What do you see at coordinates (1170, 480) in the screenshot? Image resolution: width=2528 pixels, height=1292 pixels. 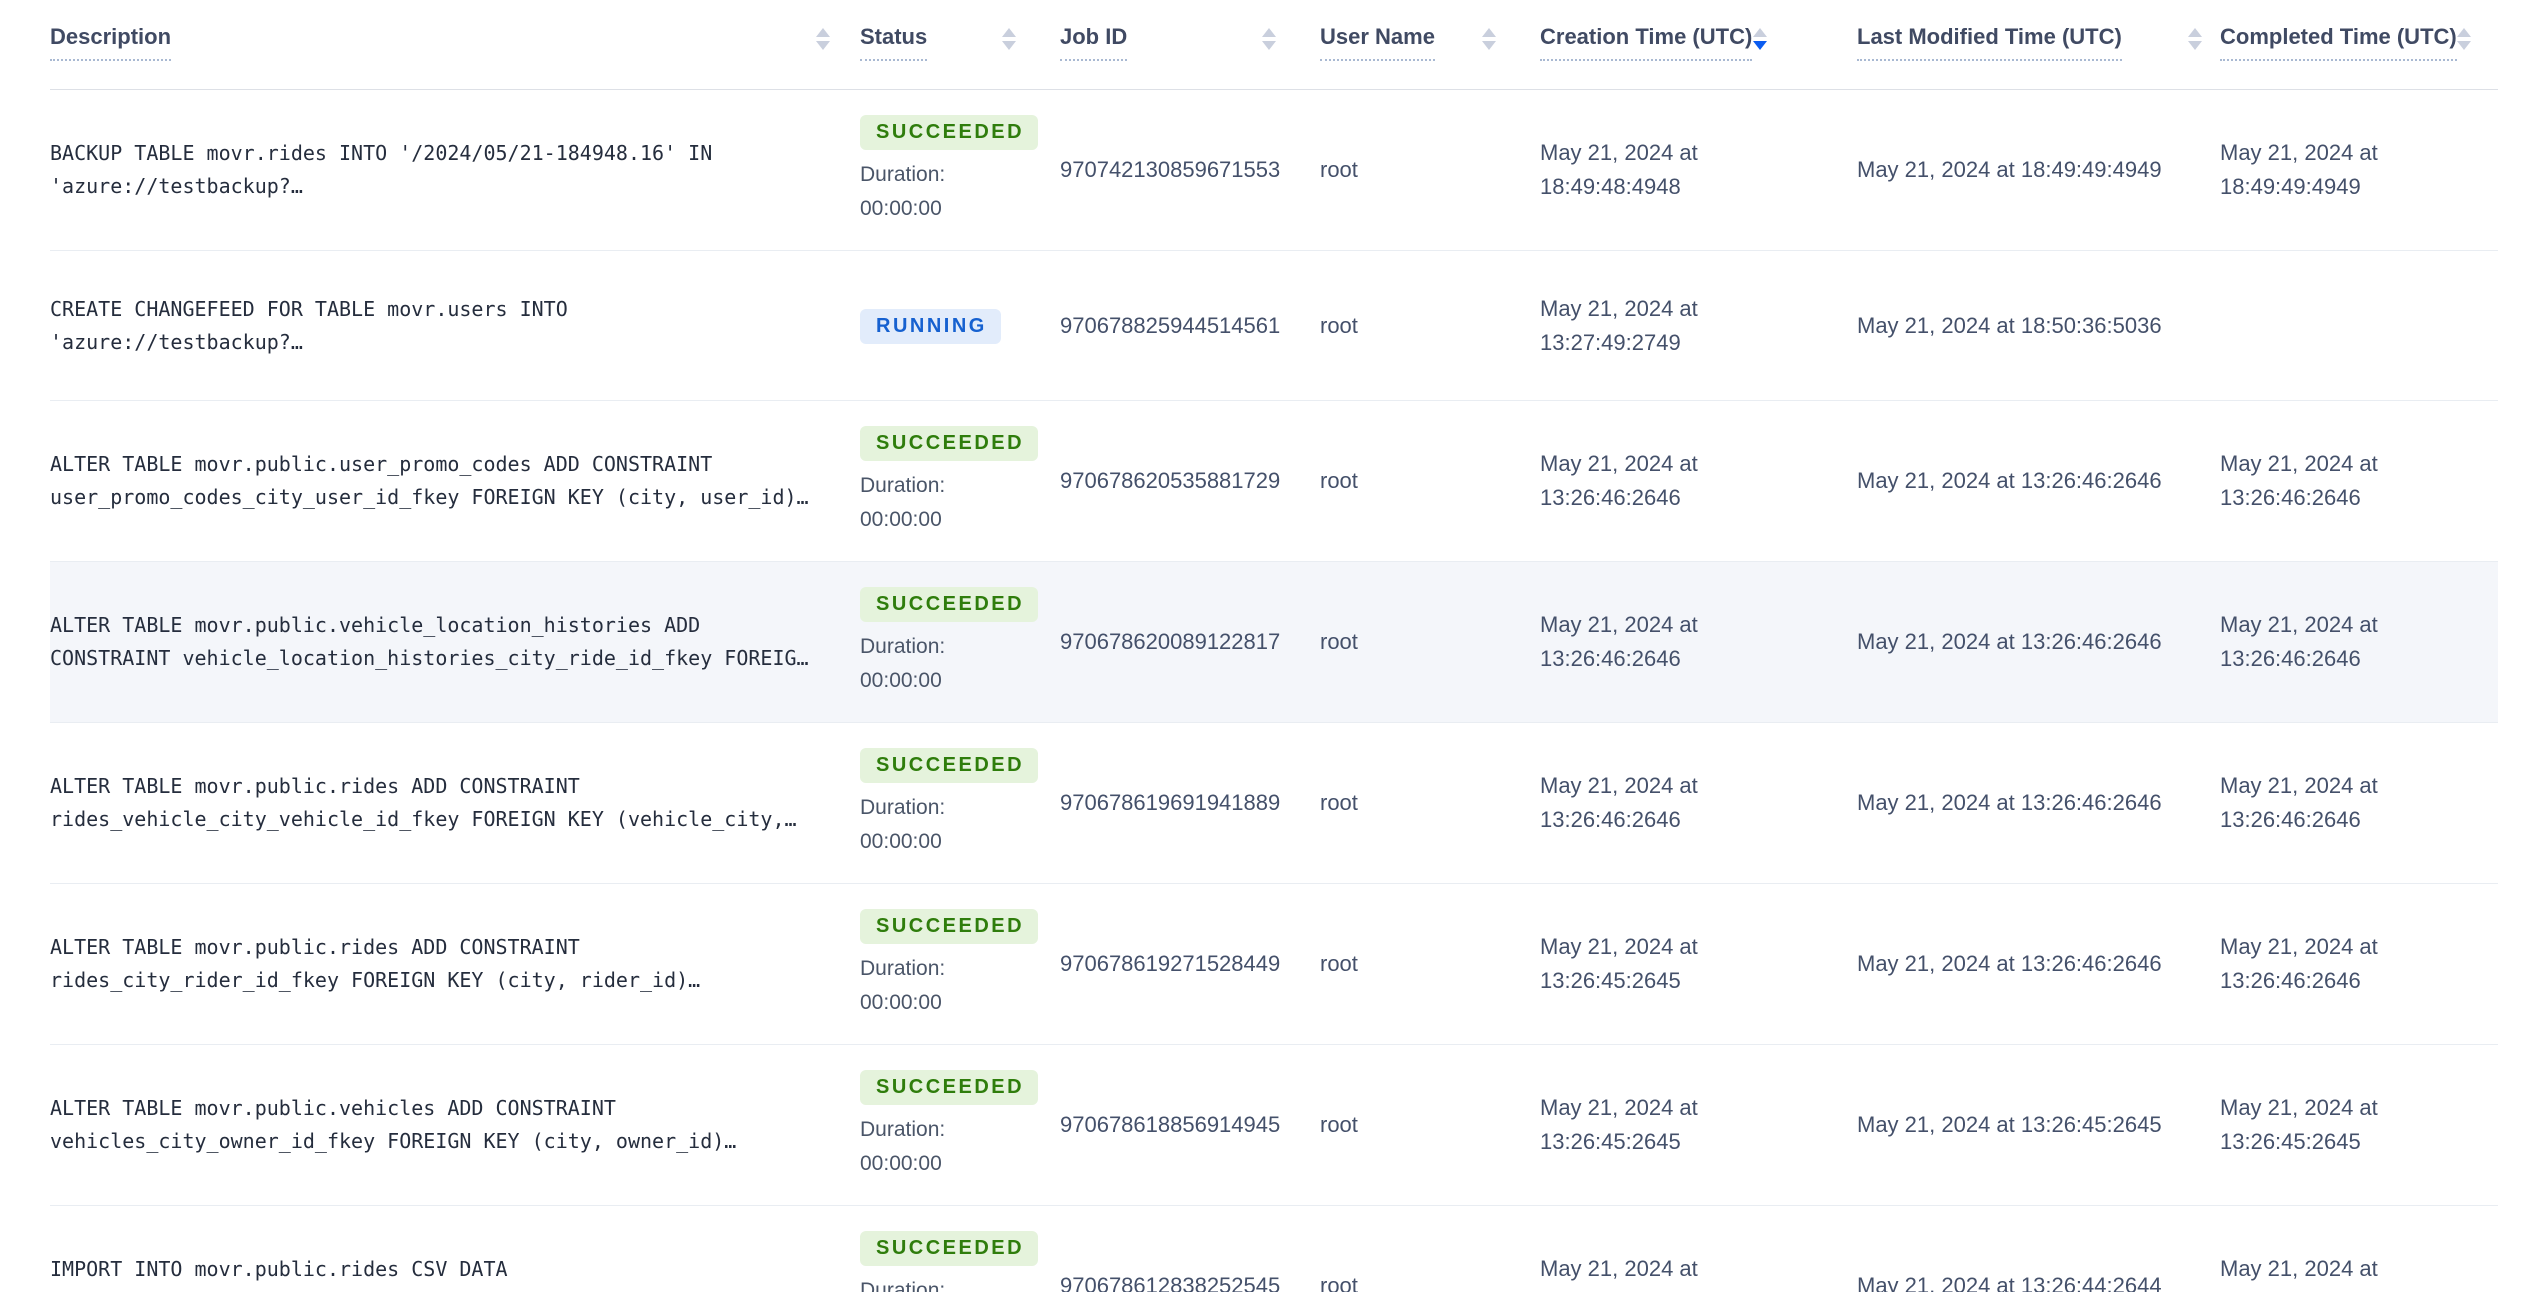 I see `job-id: 970678620535881729` at bounding box center [1170, 480].